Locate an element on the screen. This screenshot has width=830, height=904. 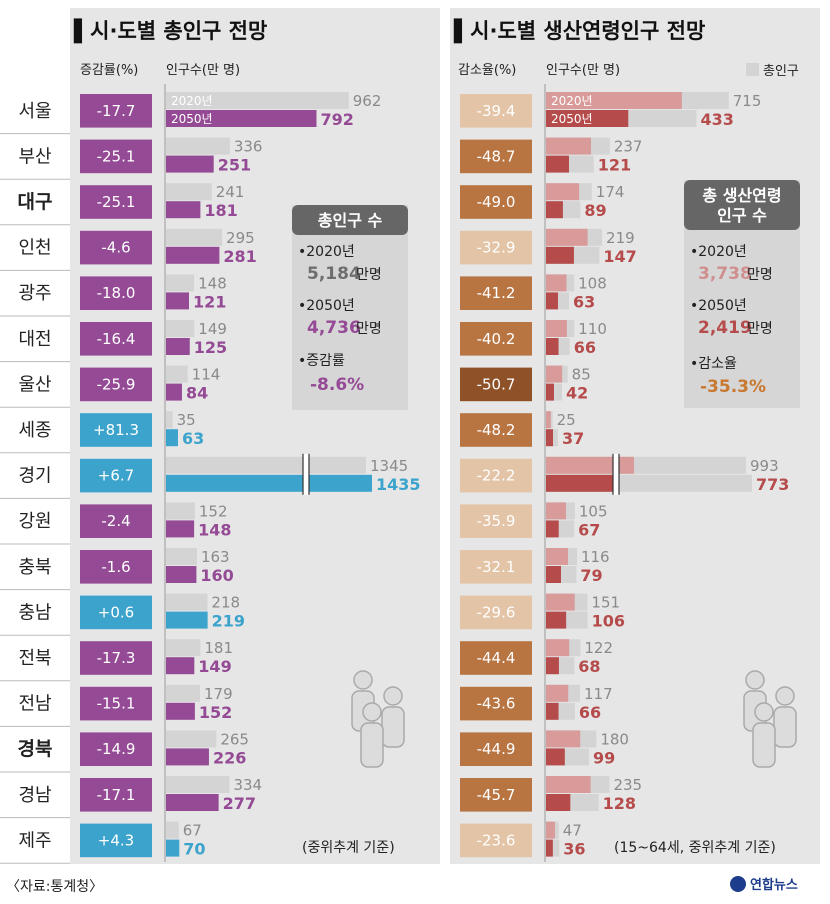
region-label: 경기 is located at coordinates (34, 476).